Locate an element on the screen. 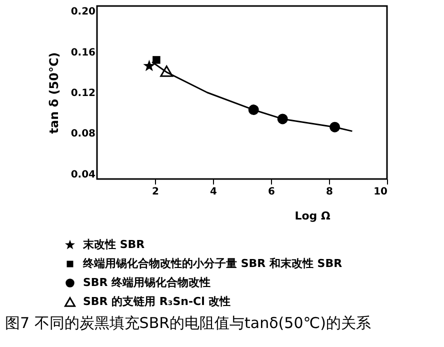  x-tick-label: 4 is located at coordinates (214, 192).